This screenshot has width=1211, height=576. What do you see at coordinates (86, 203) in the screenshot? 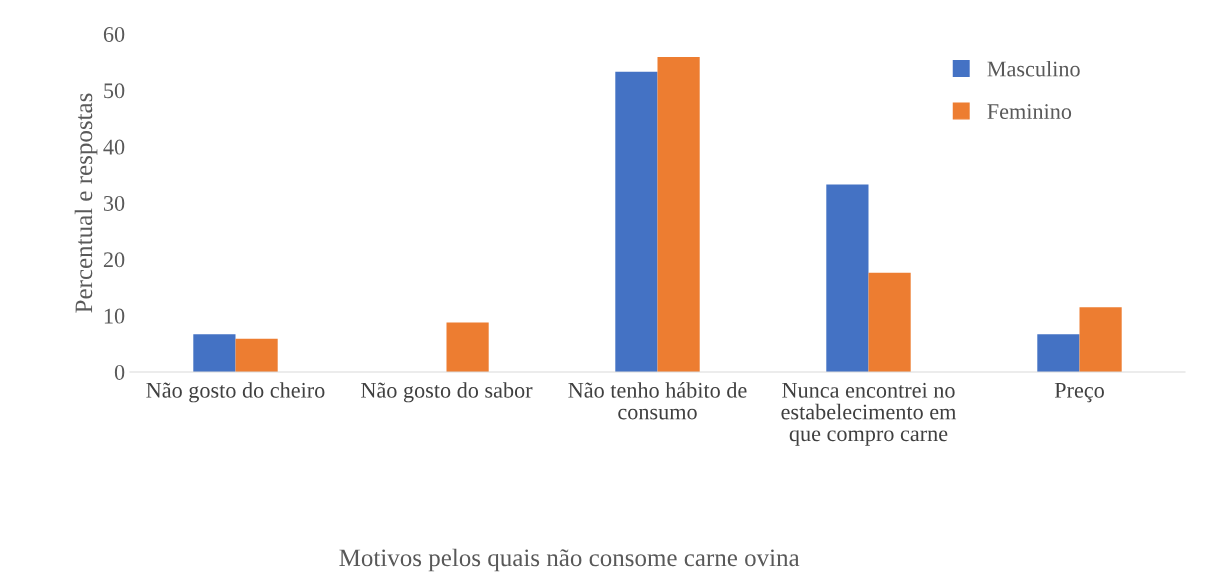
I see `y-axis-title: Percentual e respostas` at bounding box center [86, 203].